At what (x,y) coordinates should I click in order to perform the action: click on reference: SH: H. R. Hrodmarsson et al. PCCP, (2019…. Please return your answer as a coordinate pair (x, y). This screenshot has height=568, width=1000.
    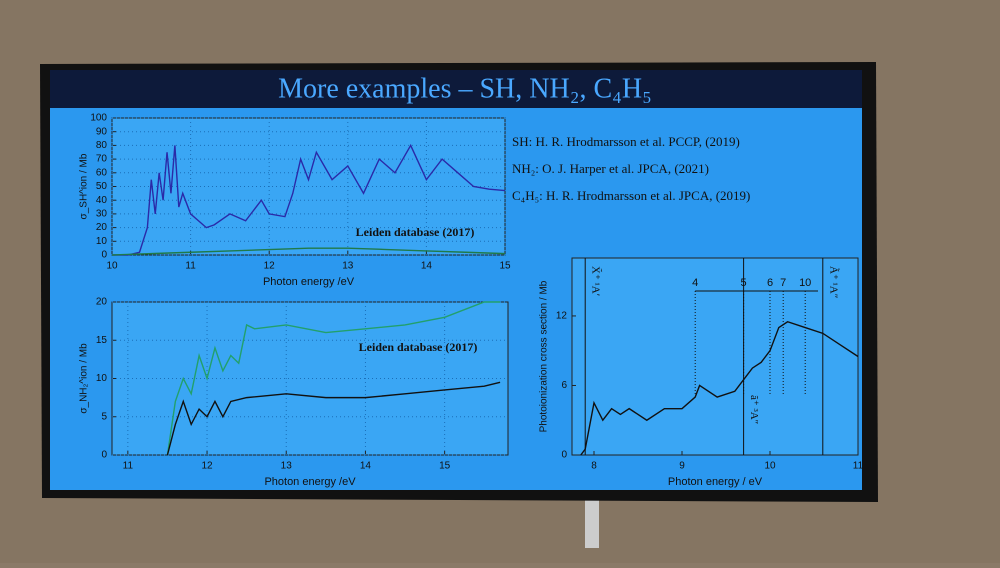
    Looking at the image, I should click on (626, 141).